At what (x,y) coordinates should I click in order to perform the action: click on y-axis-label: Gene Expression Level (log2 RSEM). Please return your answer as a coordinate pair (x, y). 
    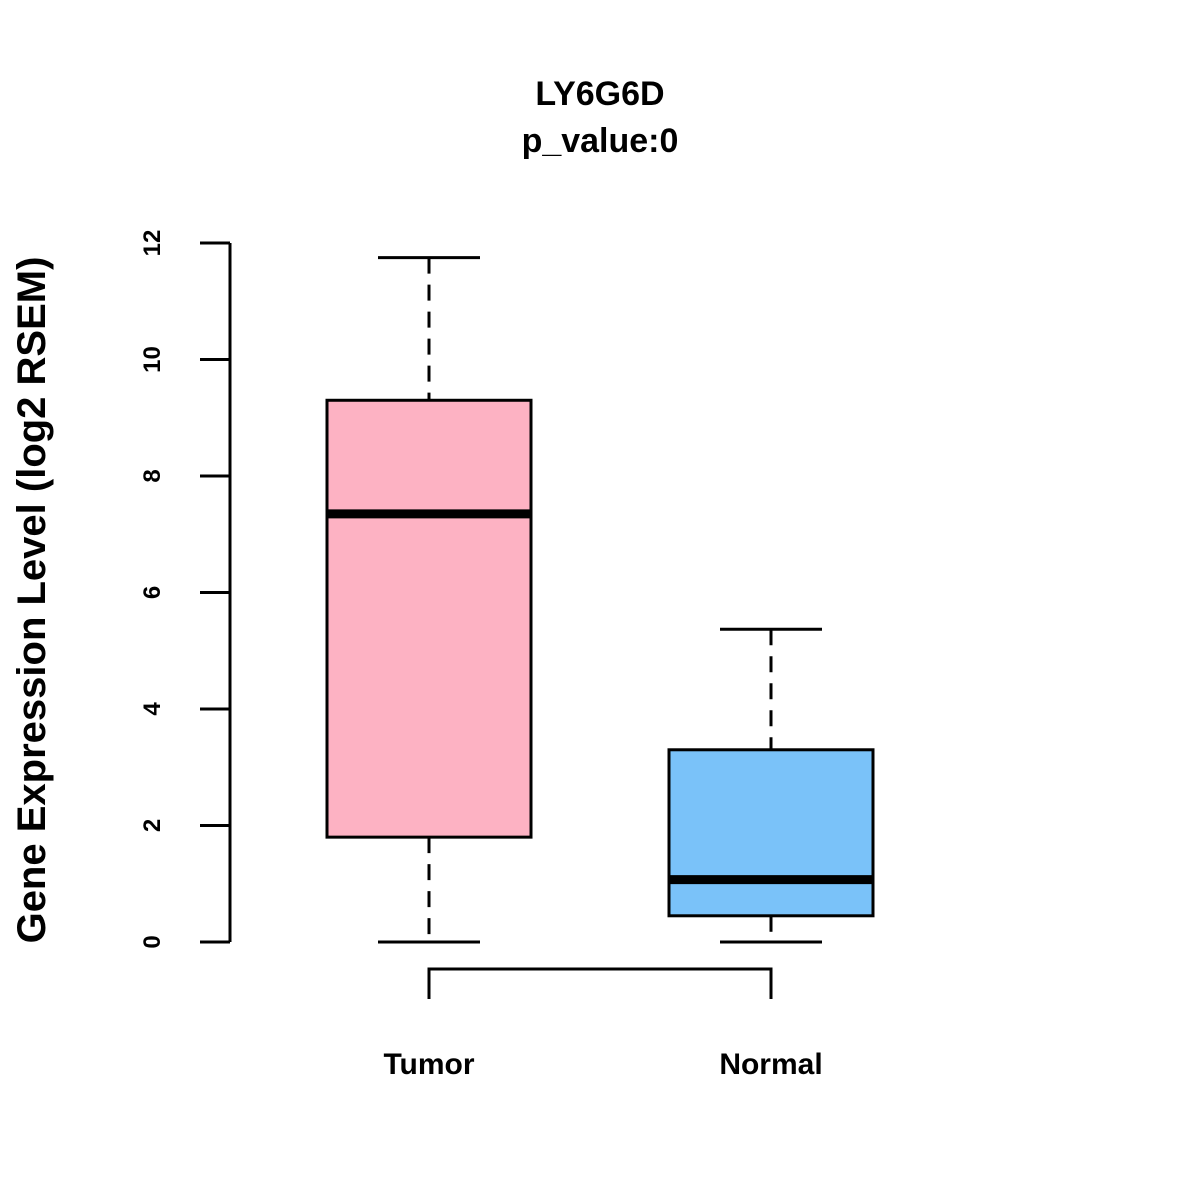
    Looking at the image, I should click on (32, 600).